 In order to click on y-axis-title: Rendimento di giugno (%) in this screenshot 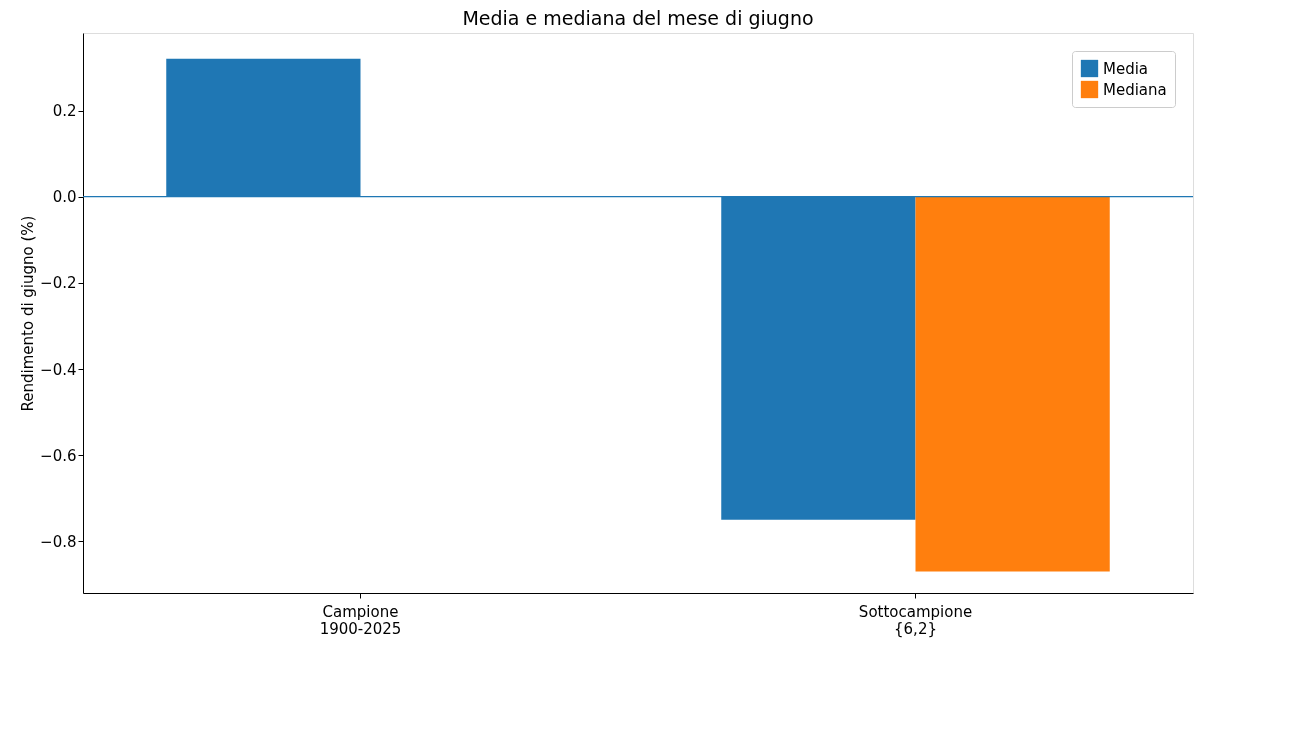, I will do `click(28, 313)`.